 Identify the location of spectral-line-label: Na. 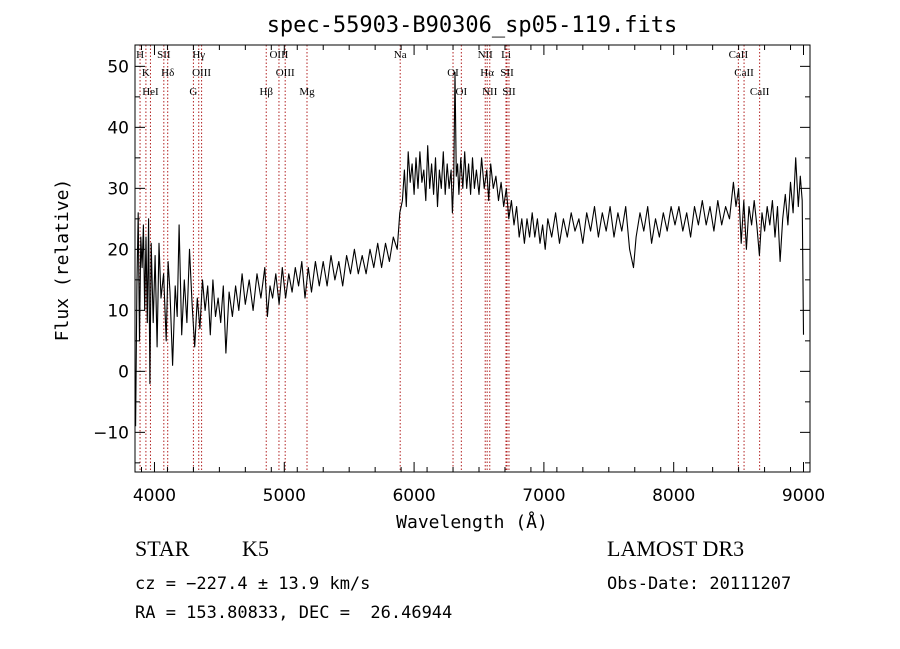
(400, 55).